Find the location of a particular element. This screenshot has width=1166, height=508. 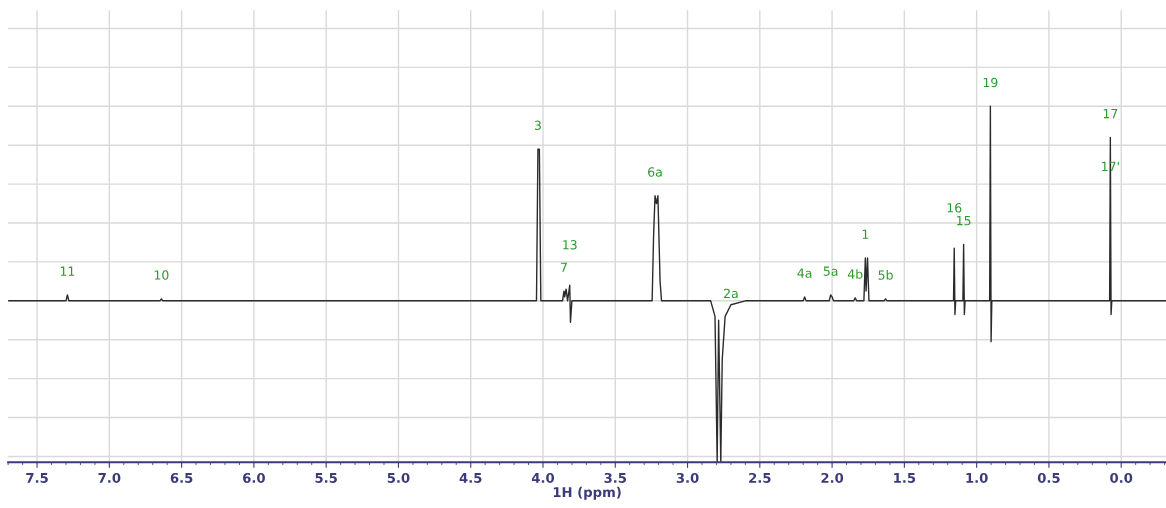

x-tick-label: 7.5 is located at coordinates (37, 478).